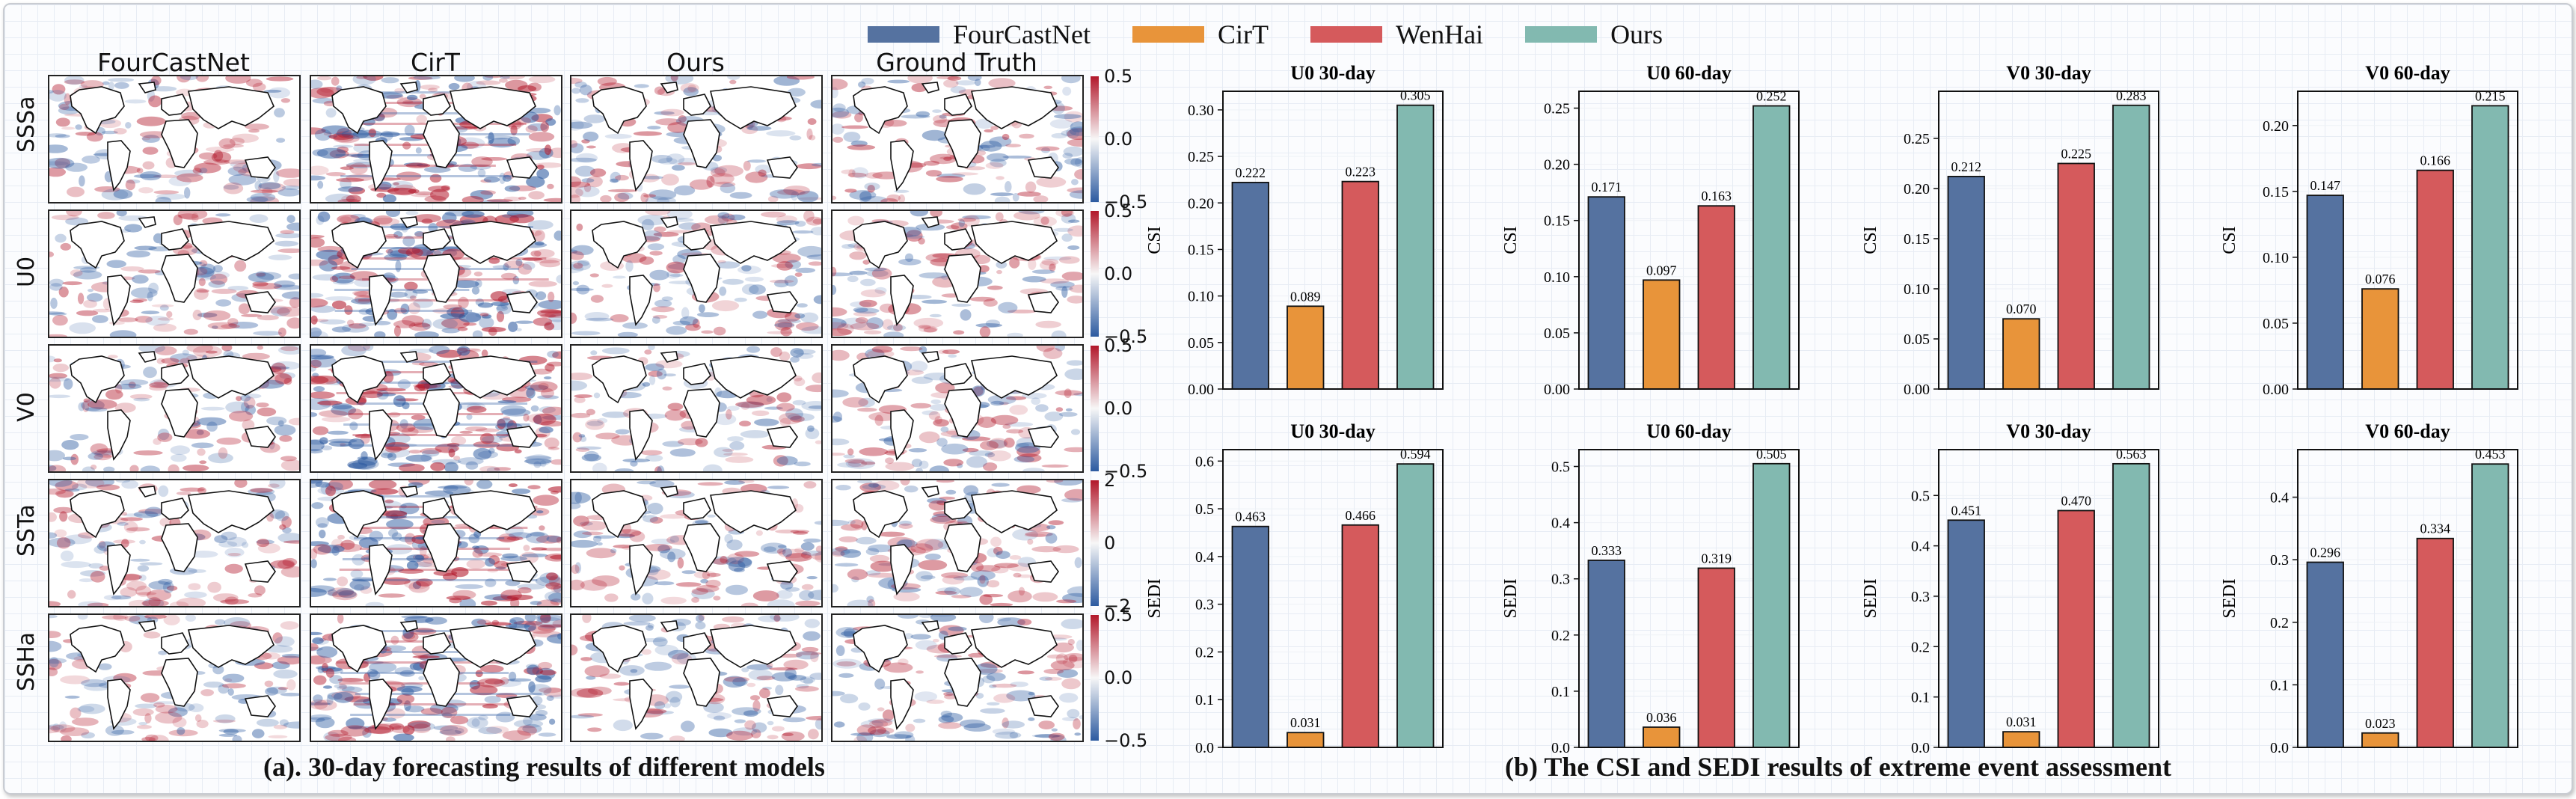 The height and width of the screenshot is (799, 2576). I want to click on y-tick-label: 0.3, so click(1204, 605).